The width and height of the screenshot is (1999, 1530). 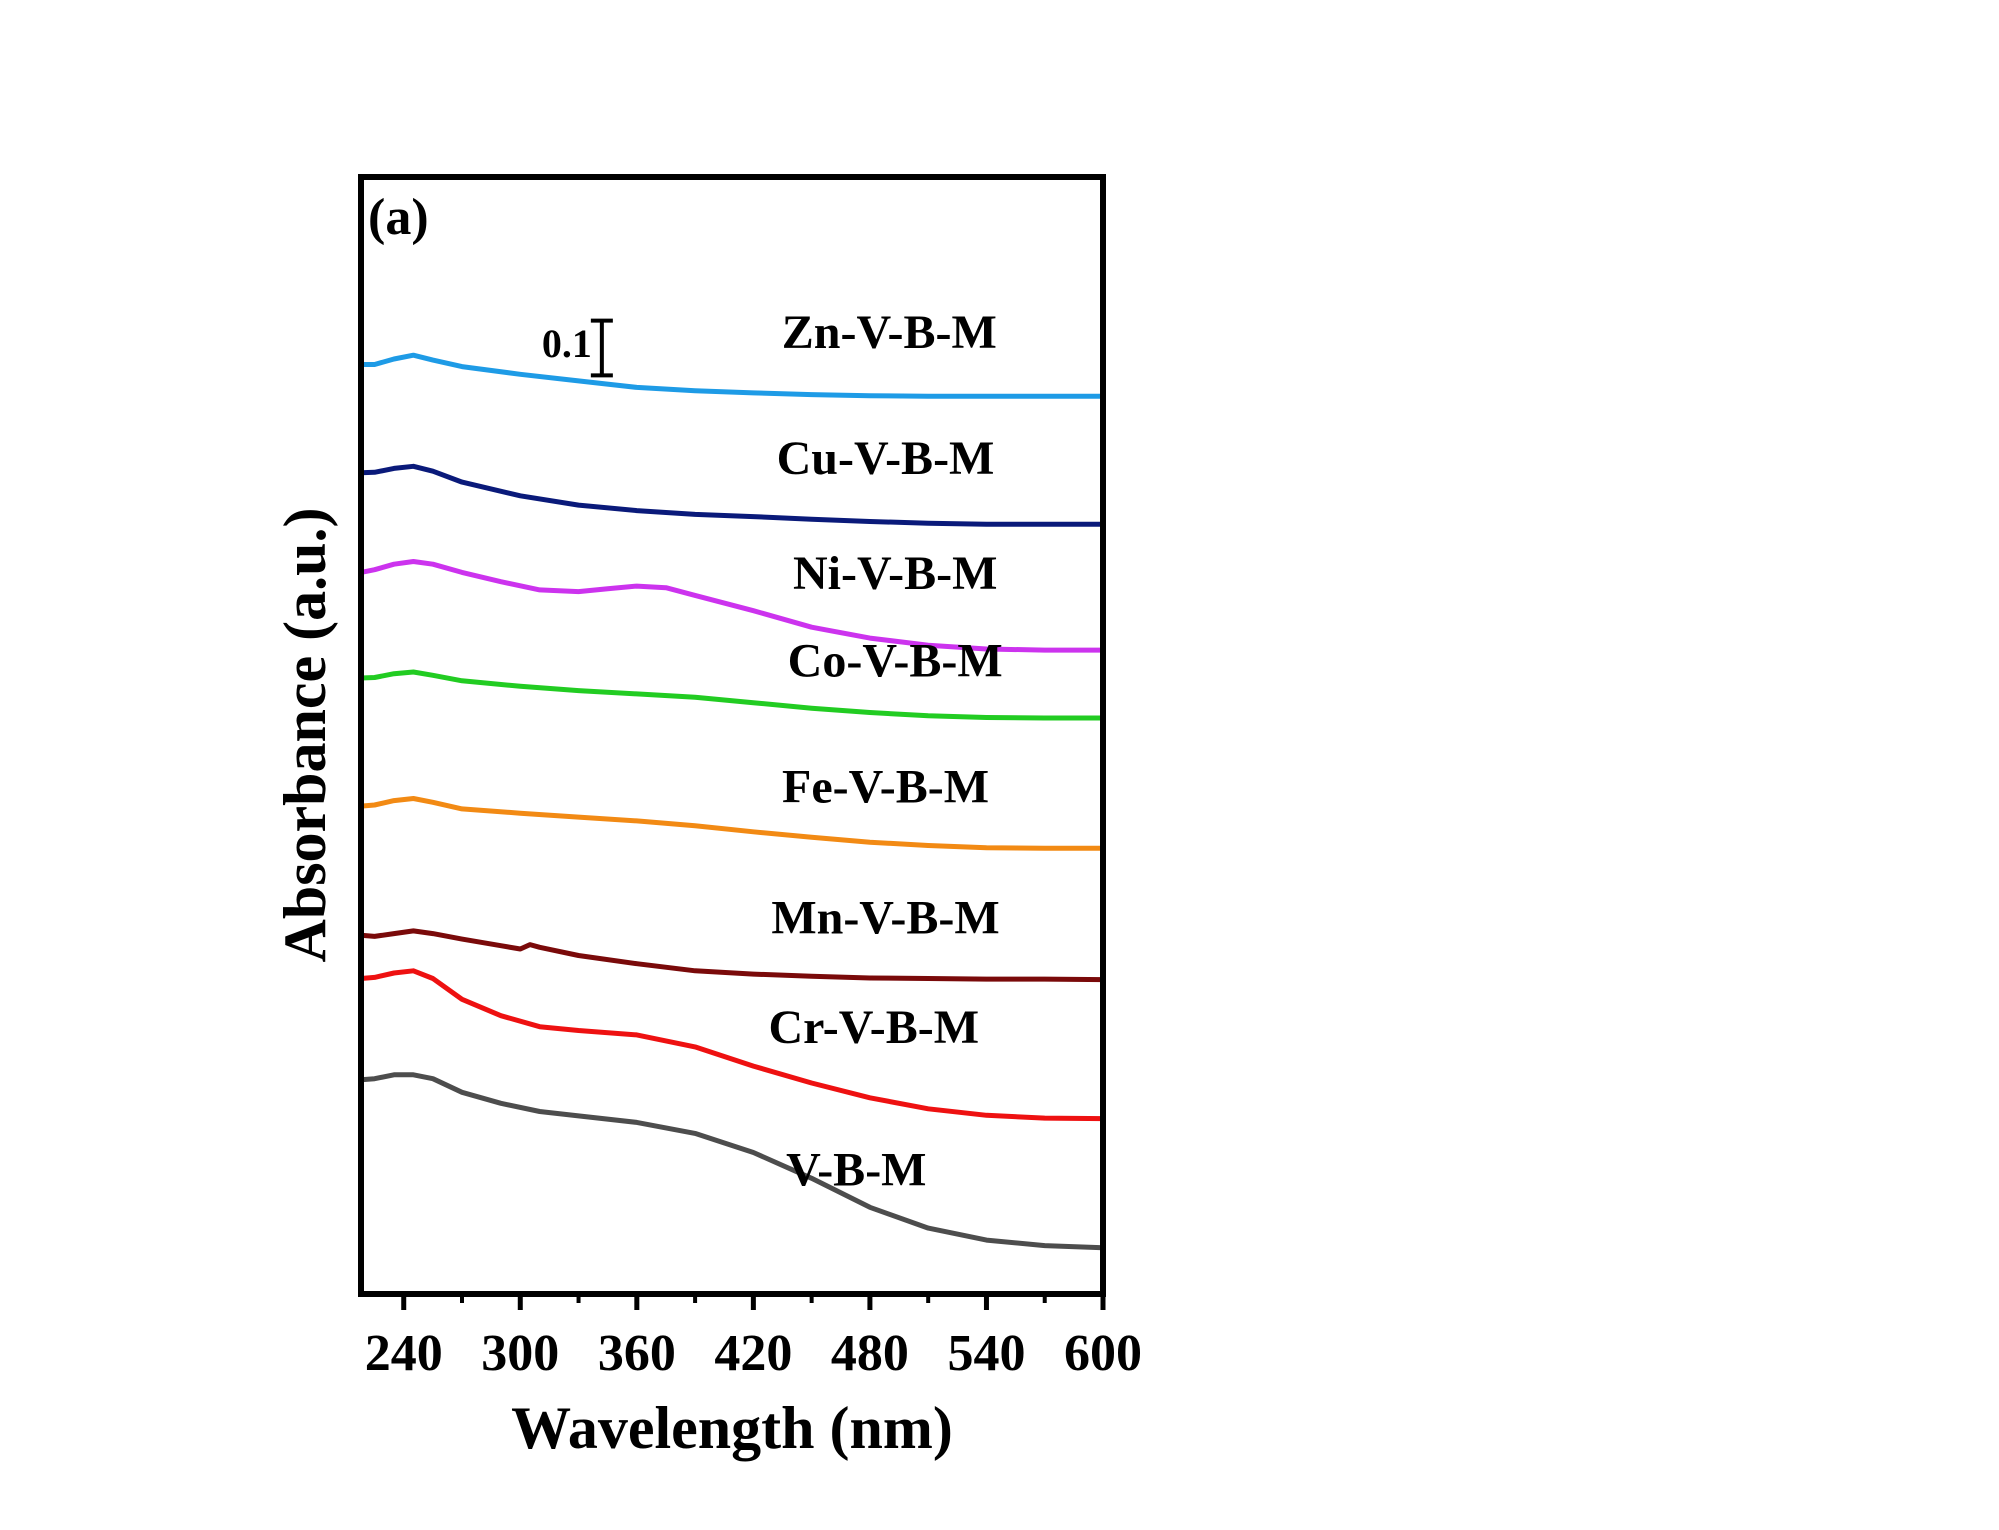 What do you see at coordinates (889, 332) in the screenshot?
I see `series-label-zn-v-b-m: Zn-V-B-M` at bounding box center [889, 332].